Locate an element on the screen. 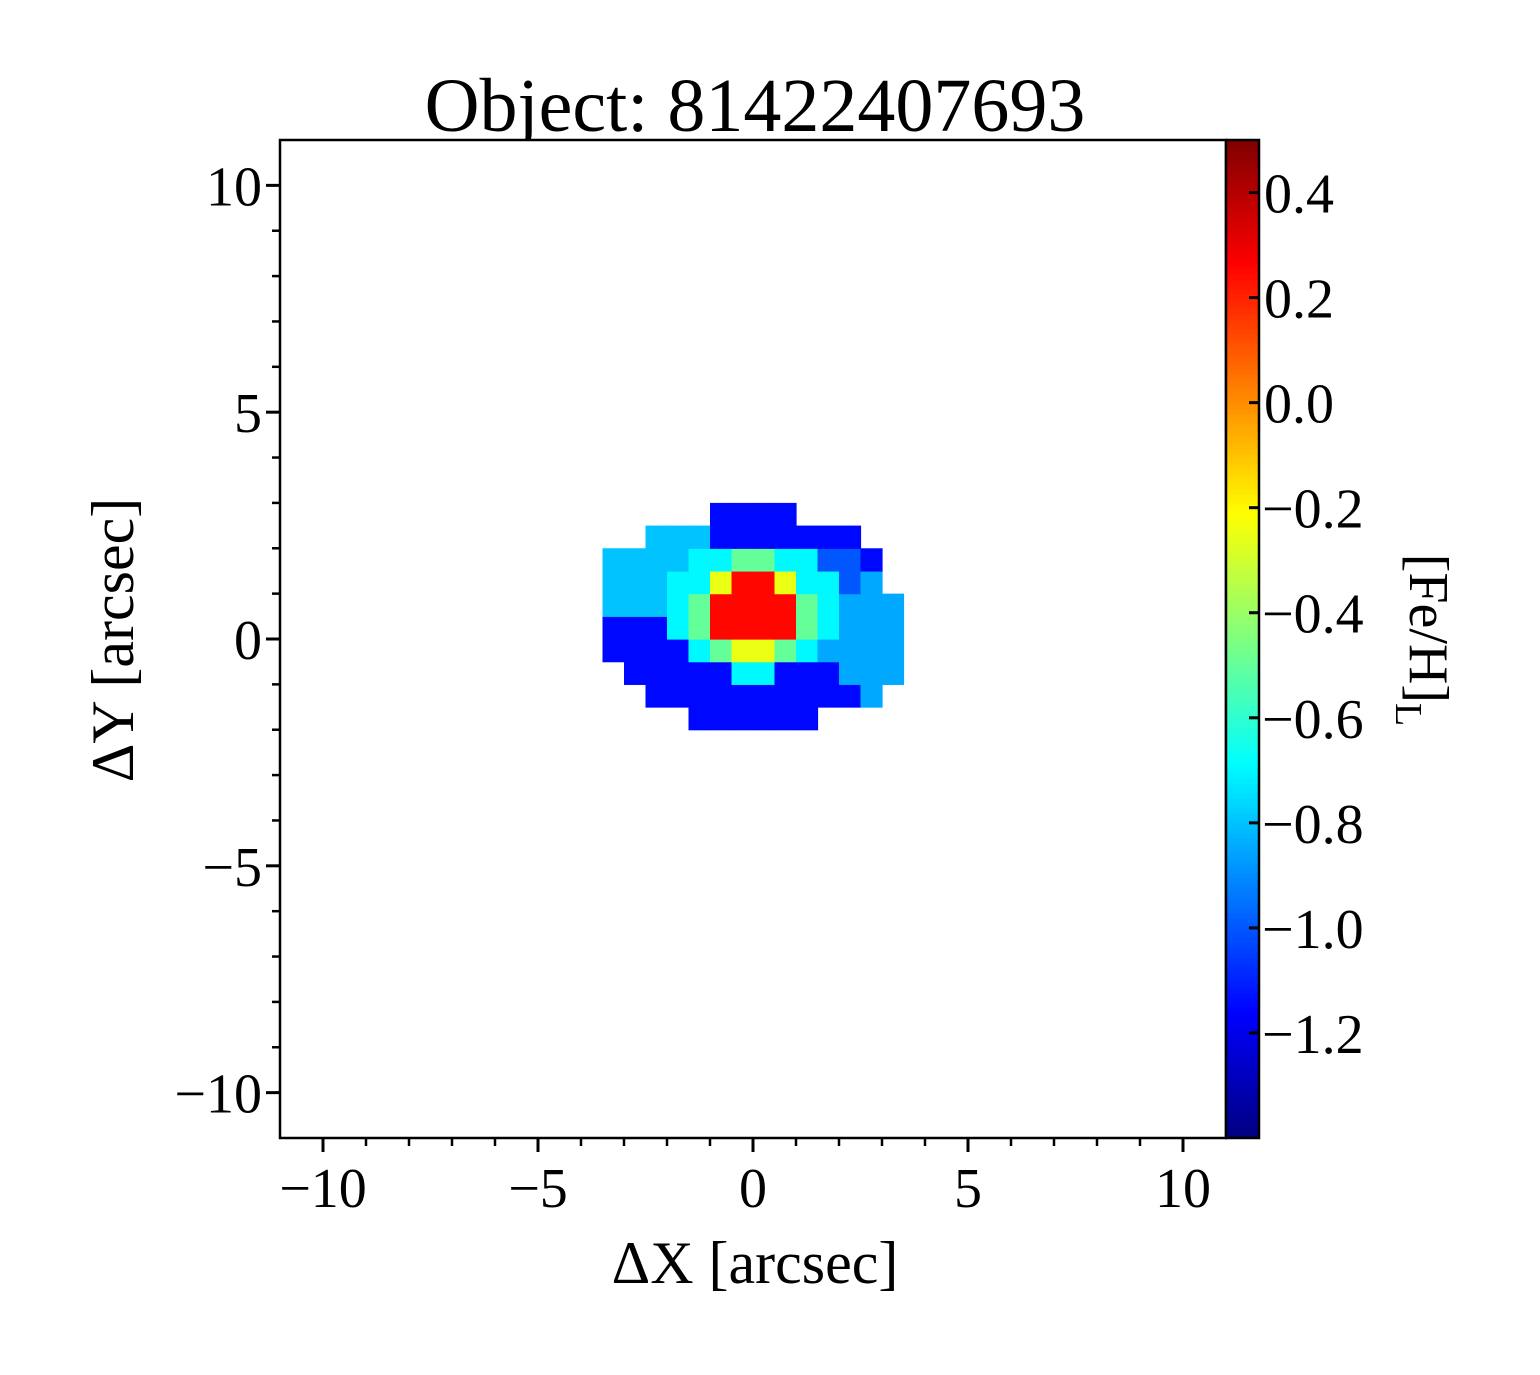 Image resolution: width=1540 pixels, height=1375 pixels. x-axis: −10 −5 0 5 10 is located at coordinates (745, 1179).